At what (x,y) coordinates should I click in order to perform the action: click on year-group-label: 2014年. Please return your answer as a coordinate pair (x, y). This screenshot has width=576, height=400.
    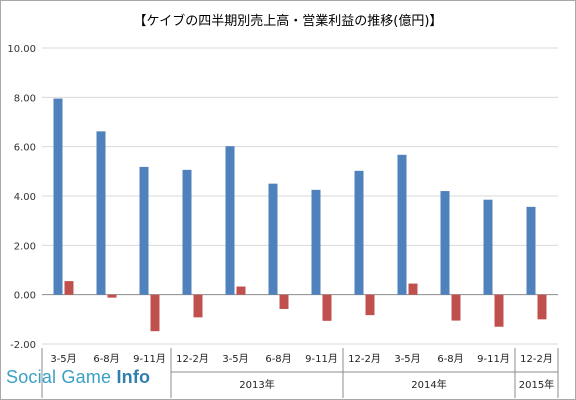
    Looking at the image, I should click on (428, 384).